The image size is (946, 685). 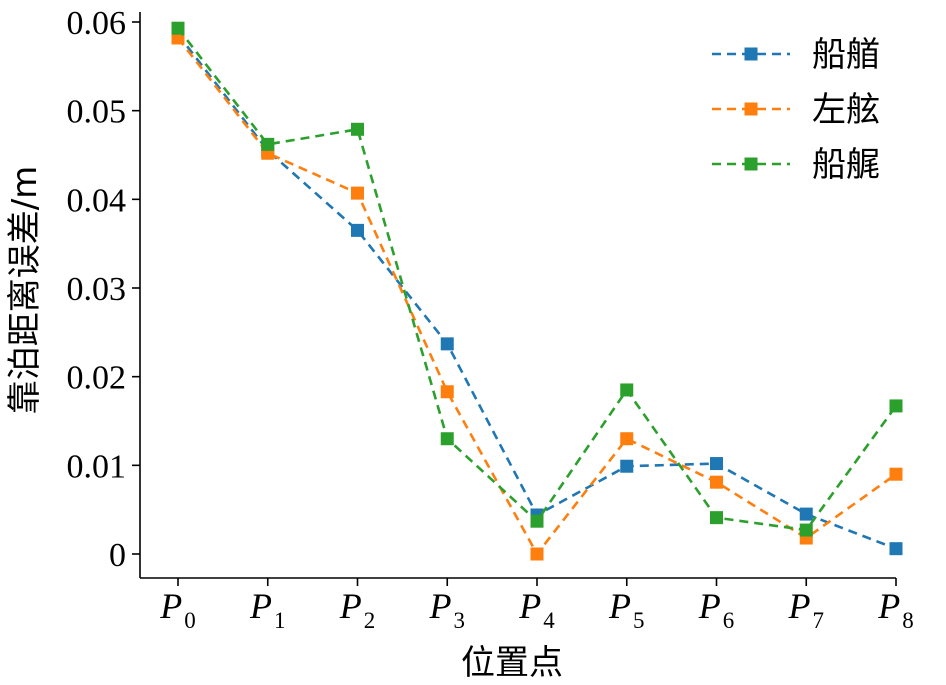 I want to click on legend-label: 船艉, so click(x=846, y=165).